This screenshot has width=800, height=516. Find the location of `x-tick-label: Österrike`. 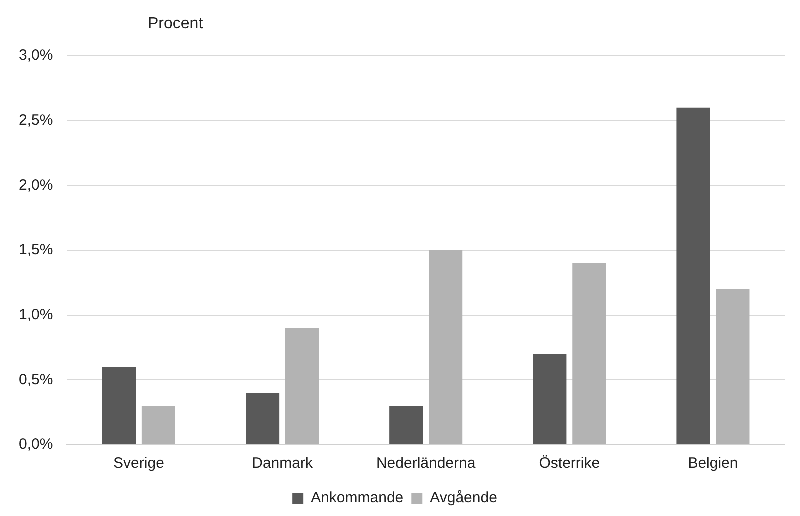

x-tick-label: Österrike is located at coordinates (569, 463).